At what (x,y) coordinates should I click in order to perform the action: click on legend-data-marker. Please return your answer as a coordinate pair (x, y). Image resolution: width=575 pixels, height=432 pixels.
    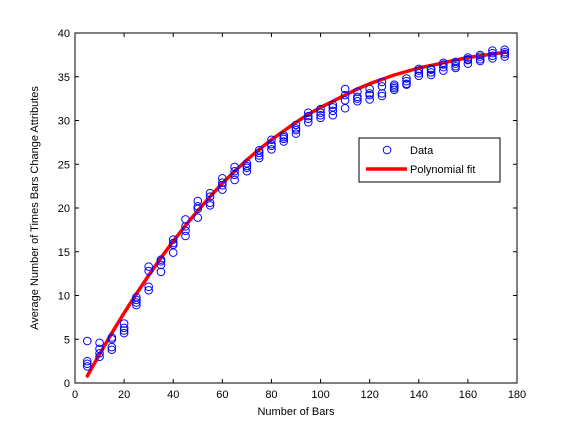
    Looking at the image, I should click on (387, 150).